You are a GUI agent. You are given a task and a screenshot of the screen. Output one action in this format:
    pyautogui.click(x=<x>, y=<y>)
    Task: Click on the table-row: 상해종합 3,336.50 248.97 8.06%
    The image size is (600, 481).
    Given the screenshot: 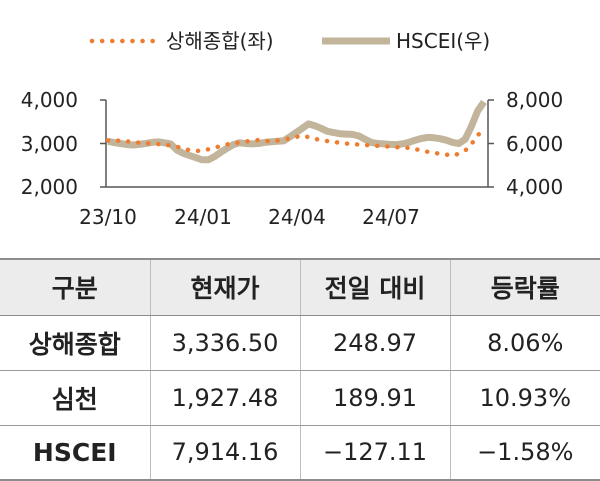 What is the action you would take?
    pyautogui.click(x=300, y=343)
    